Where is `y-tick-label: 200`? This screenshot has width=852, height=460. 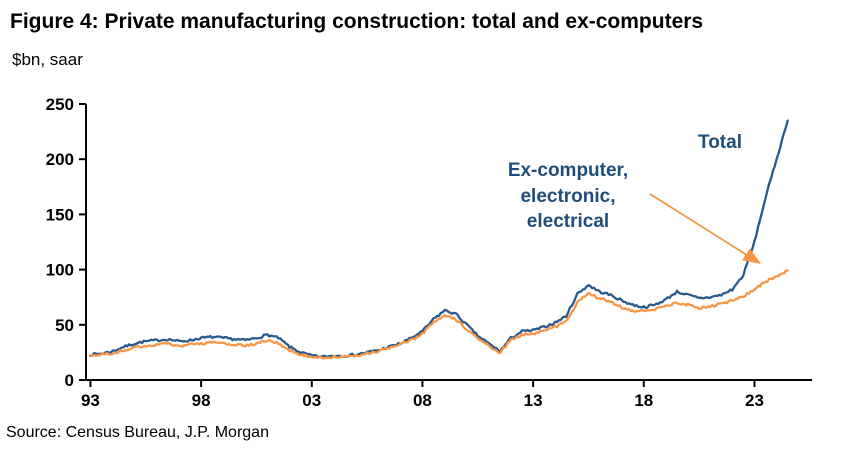 y-tick-label: 200 is located at coordinates (60, 159).